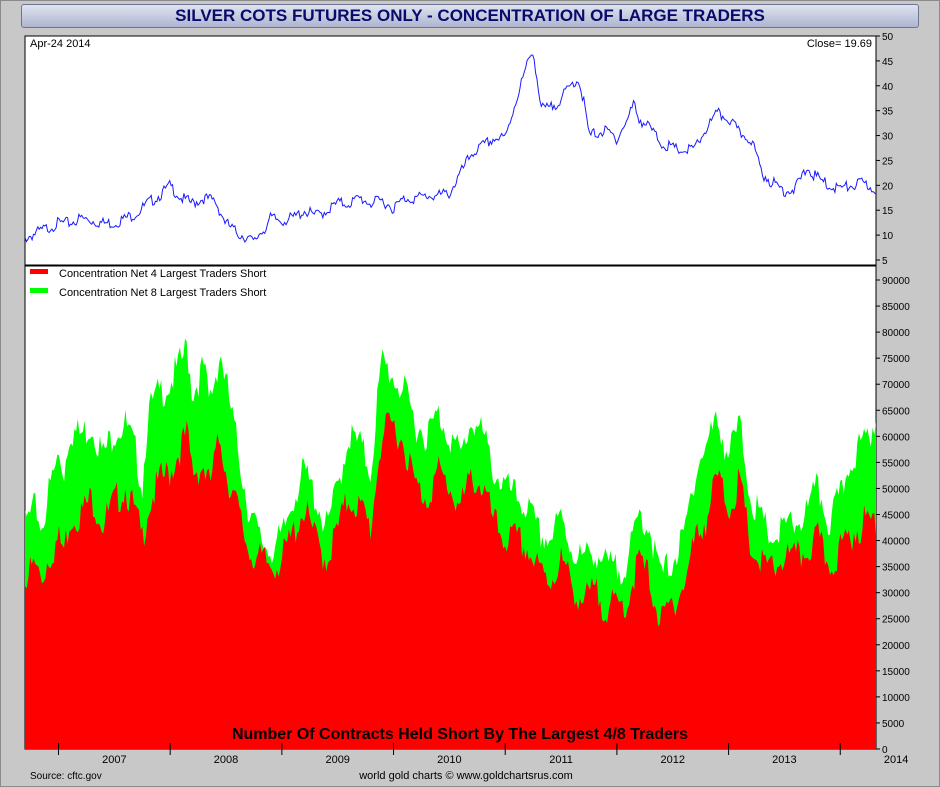  What do you see at coordinates (226, 760) in the screenshot?
I see `x-year-label: 2008` at bounding box center [226, 760].